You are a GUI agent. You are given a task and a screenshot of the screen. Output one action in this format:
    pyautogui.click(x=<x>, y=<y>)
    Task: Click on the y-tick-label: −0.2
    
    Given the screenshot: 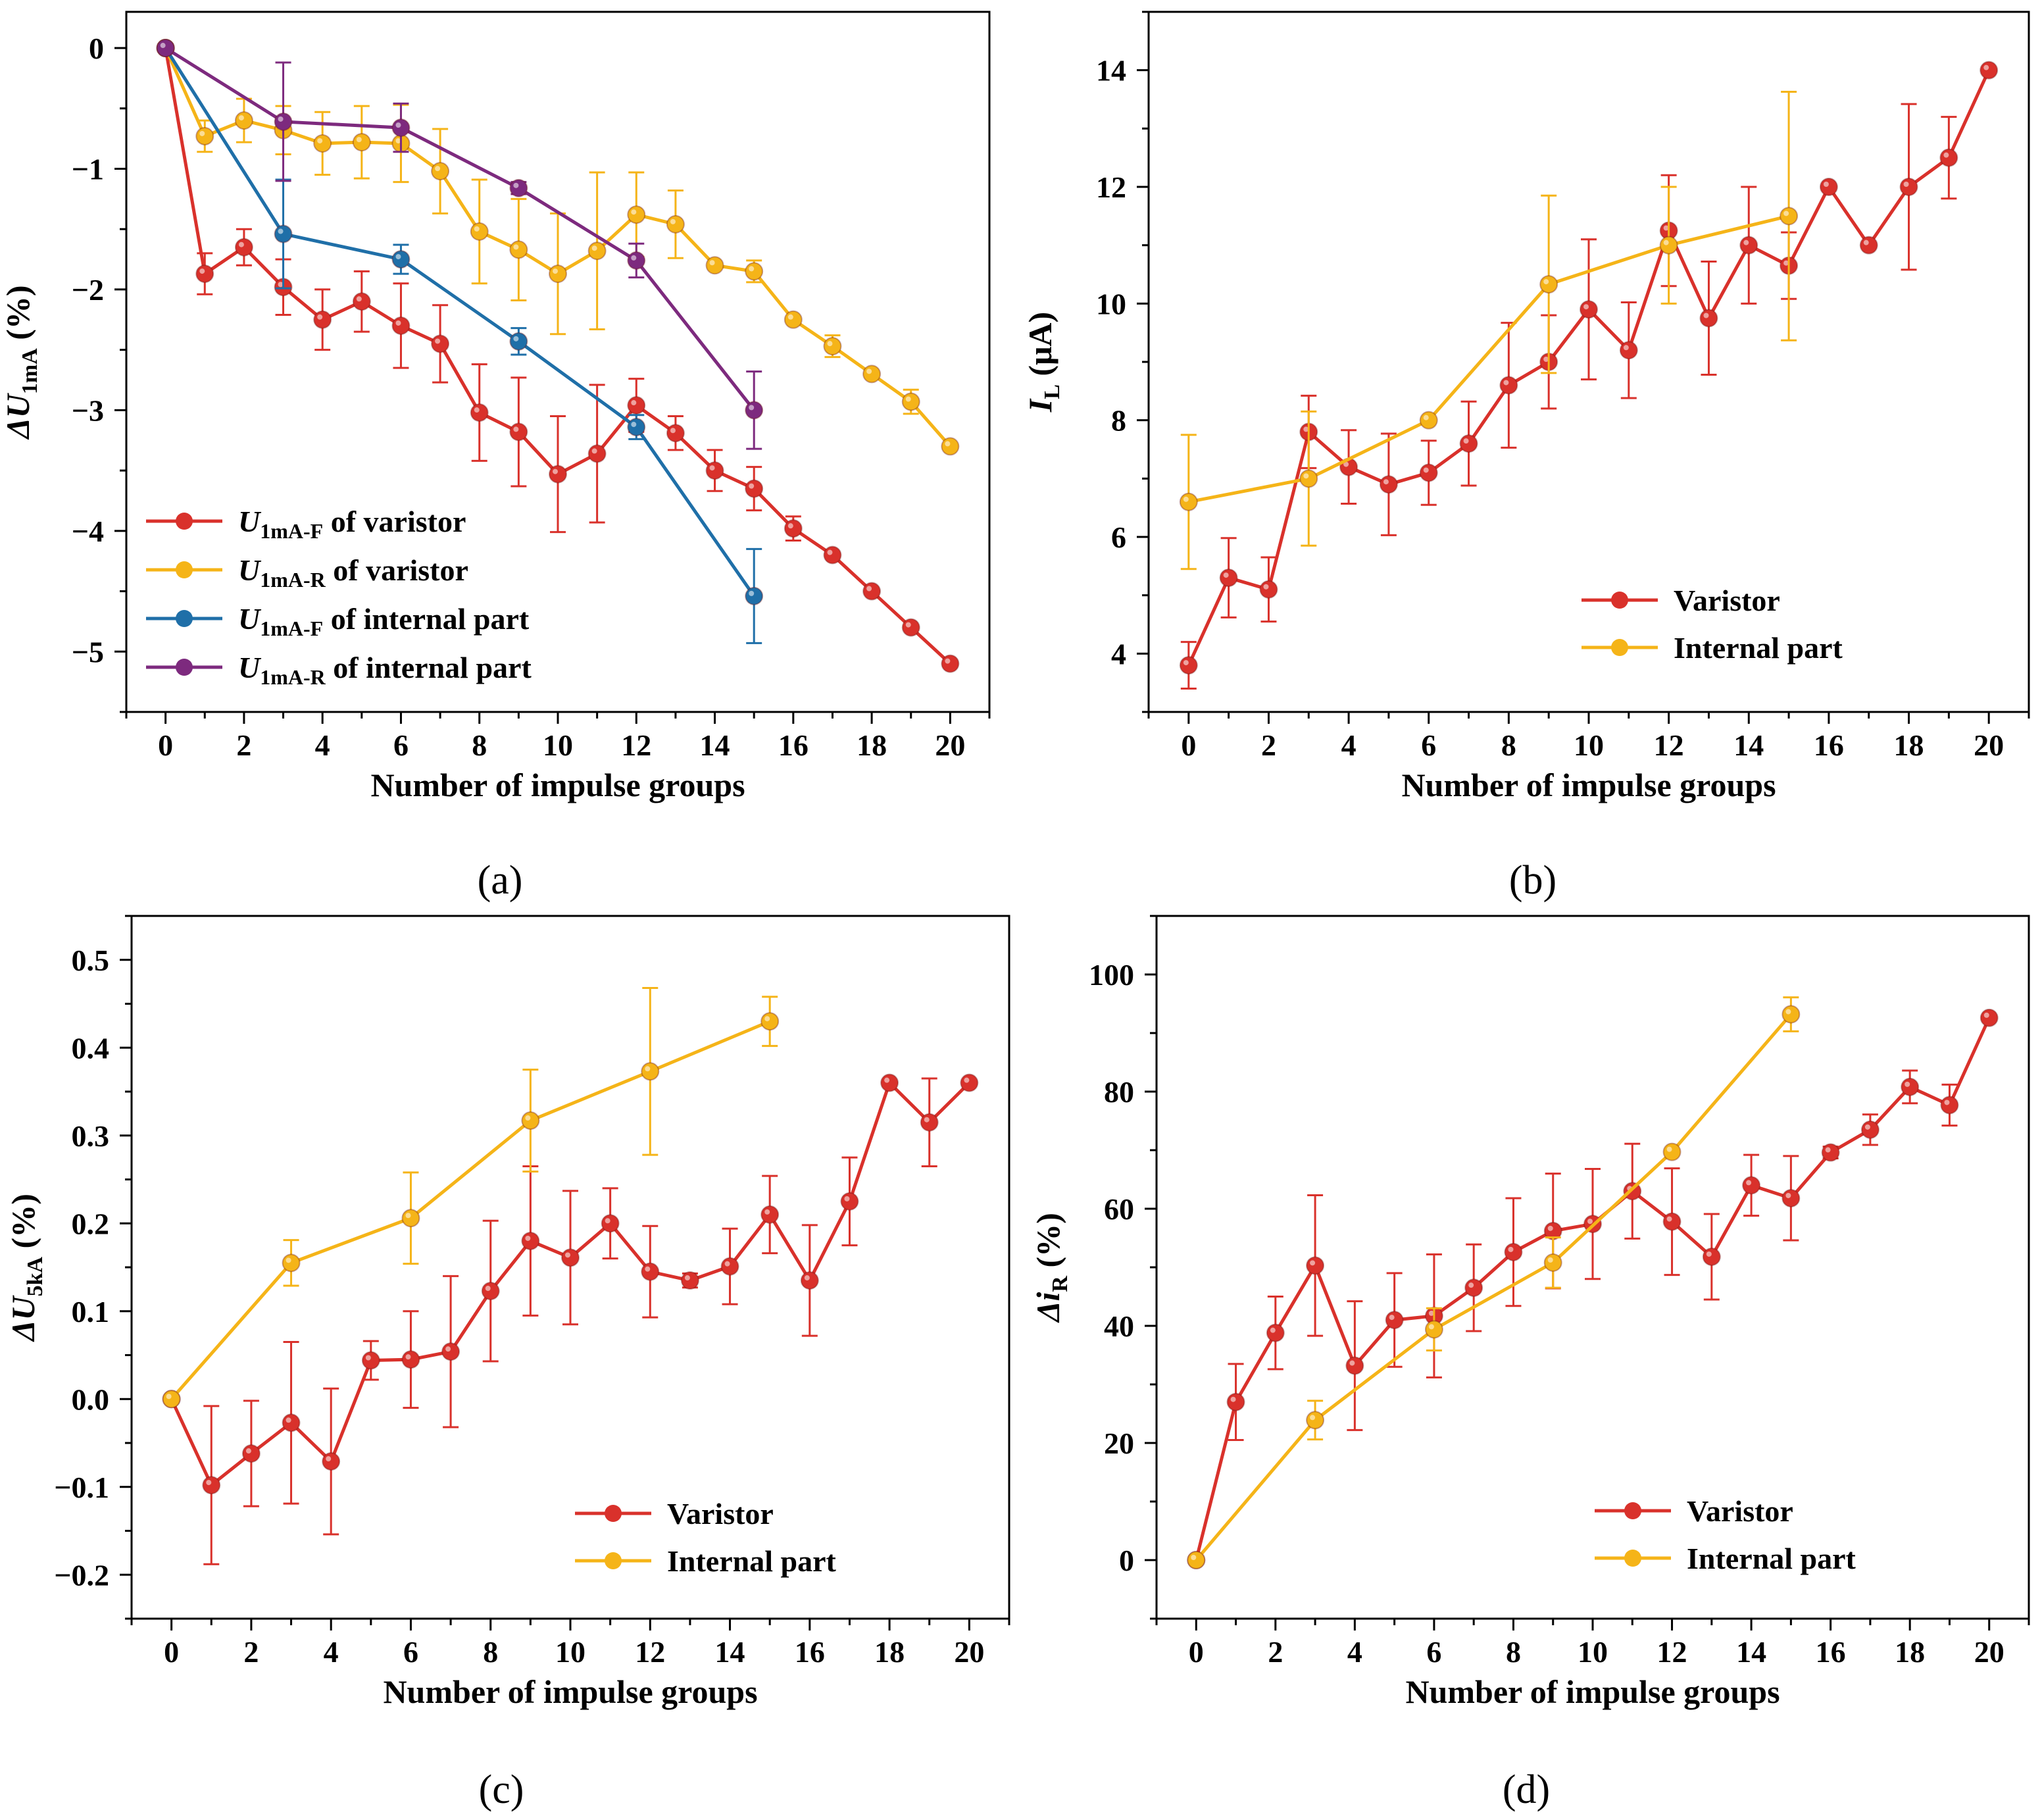 What is the action you would take?
    pyautogui.click(x=82, y=1575)
    